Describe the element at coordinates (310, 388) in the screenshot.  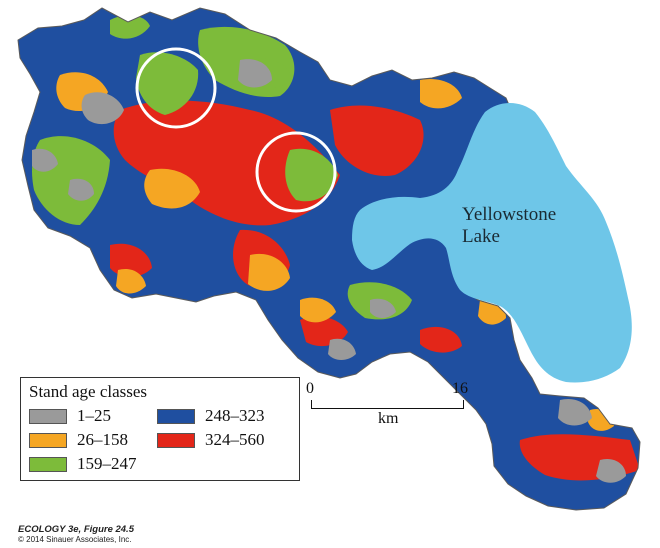
I see `scale-start-label: 0` at that location.